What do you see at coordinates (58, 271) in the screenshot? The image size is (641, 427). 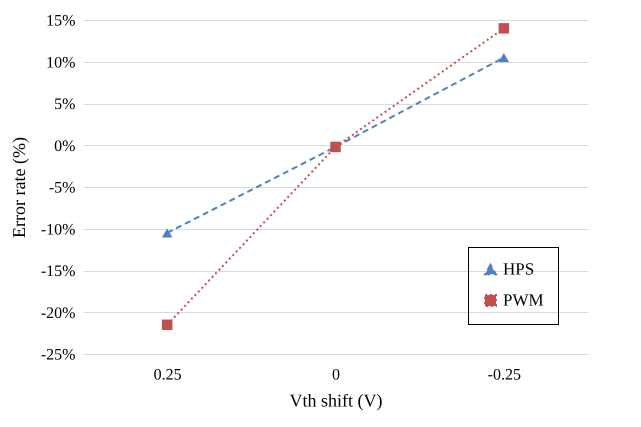 I see `y-tick-label: -15%` at bounding box center [58, 271].